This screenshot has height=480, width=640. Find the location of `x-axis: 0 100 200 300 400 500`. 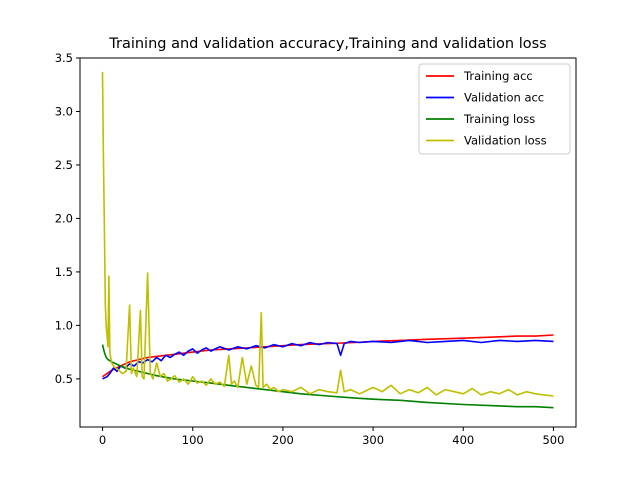

x-axis: 0 100 200 300 400 500 is located at coordinates (331, 437).